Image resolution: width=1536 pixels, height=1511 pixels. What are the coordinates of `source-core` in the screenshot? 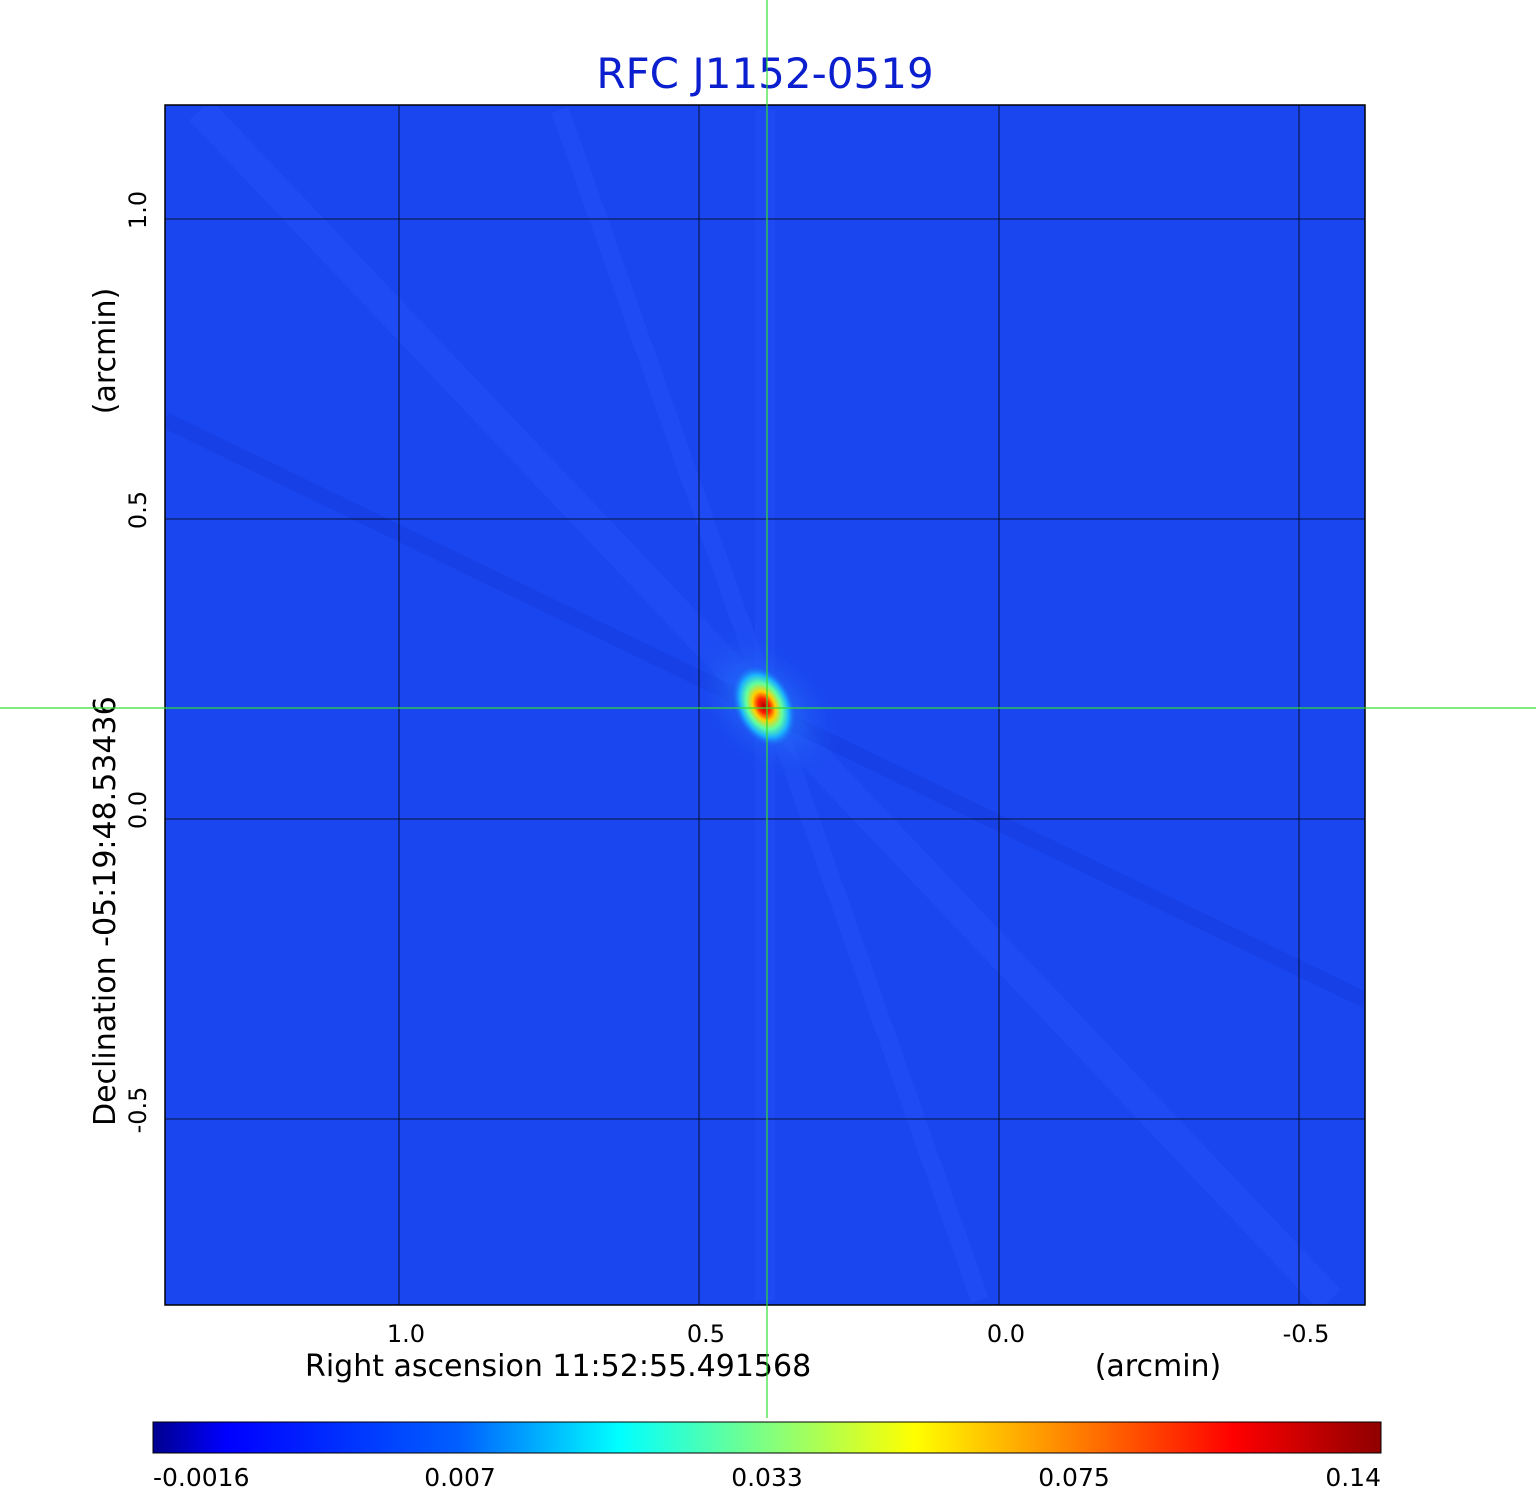 It's located at (764, 706).